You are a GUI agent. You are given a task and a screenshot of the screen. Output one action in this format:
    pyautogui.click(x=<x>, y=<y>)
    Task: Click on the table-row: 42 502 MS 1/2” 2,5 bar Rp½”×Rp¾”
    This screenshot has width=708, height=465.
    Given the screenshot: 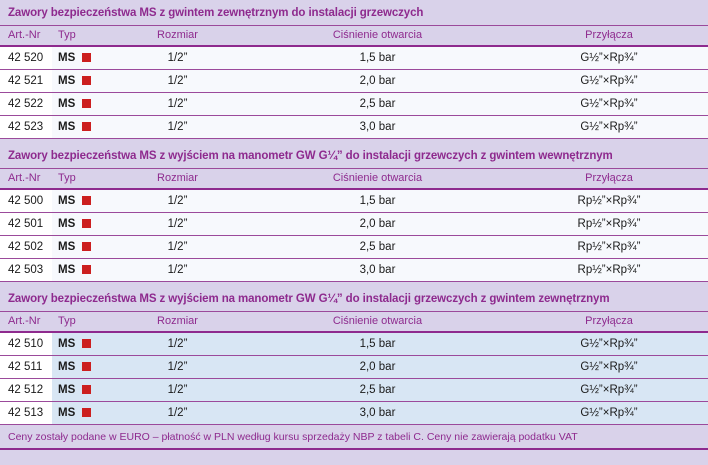 What is the action you would take?
    pyautogui.click(x=354, y=247)
    